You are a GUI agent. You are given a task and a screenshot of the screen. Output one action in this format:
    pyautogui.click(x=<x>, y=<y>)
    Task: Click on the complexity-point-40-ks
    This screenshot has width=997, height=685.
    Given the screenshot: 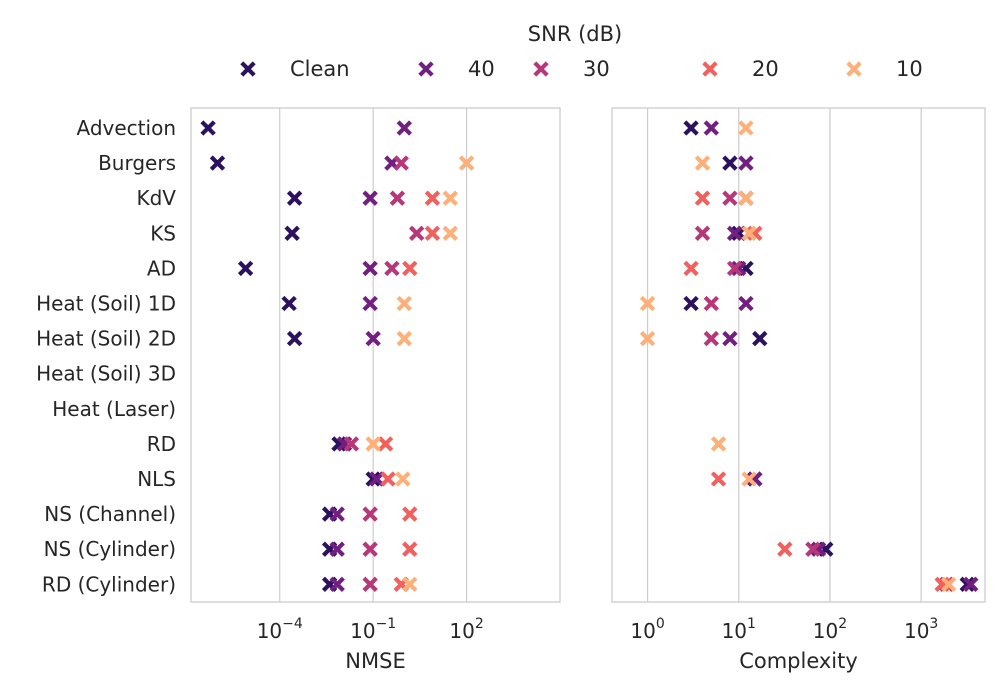 What is the action you would take?
    pyautogui.click(x=734, y=233)
    